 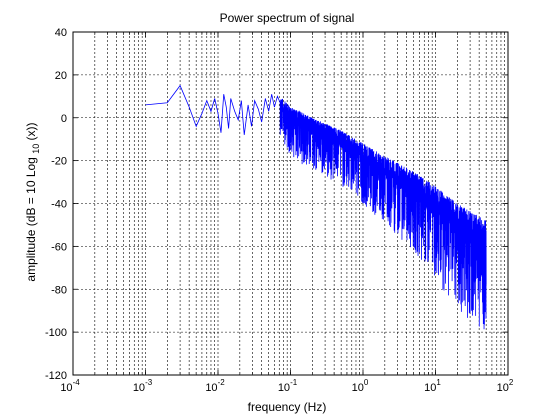 What do you see at coordinates (287, 407) in the screenshot?
I see `x-axis-label: frequency (Hz)` at bounding box center [287, 407].